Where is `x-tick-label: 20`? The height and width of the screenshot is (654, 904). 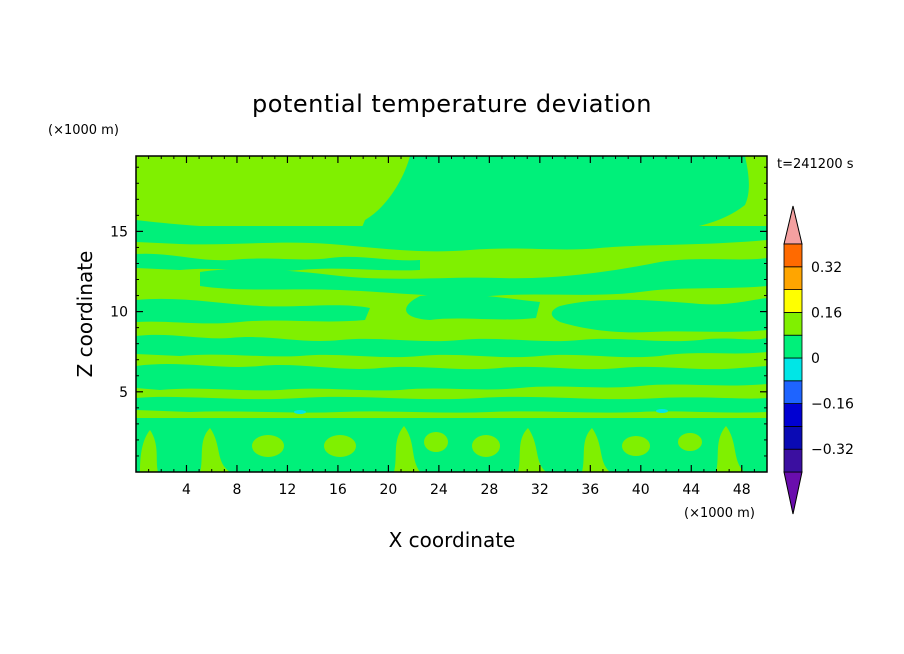 x-tick-label: 20 is located at coordinates (388, 490).